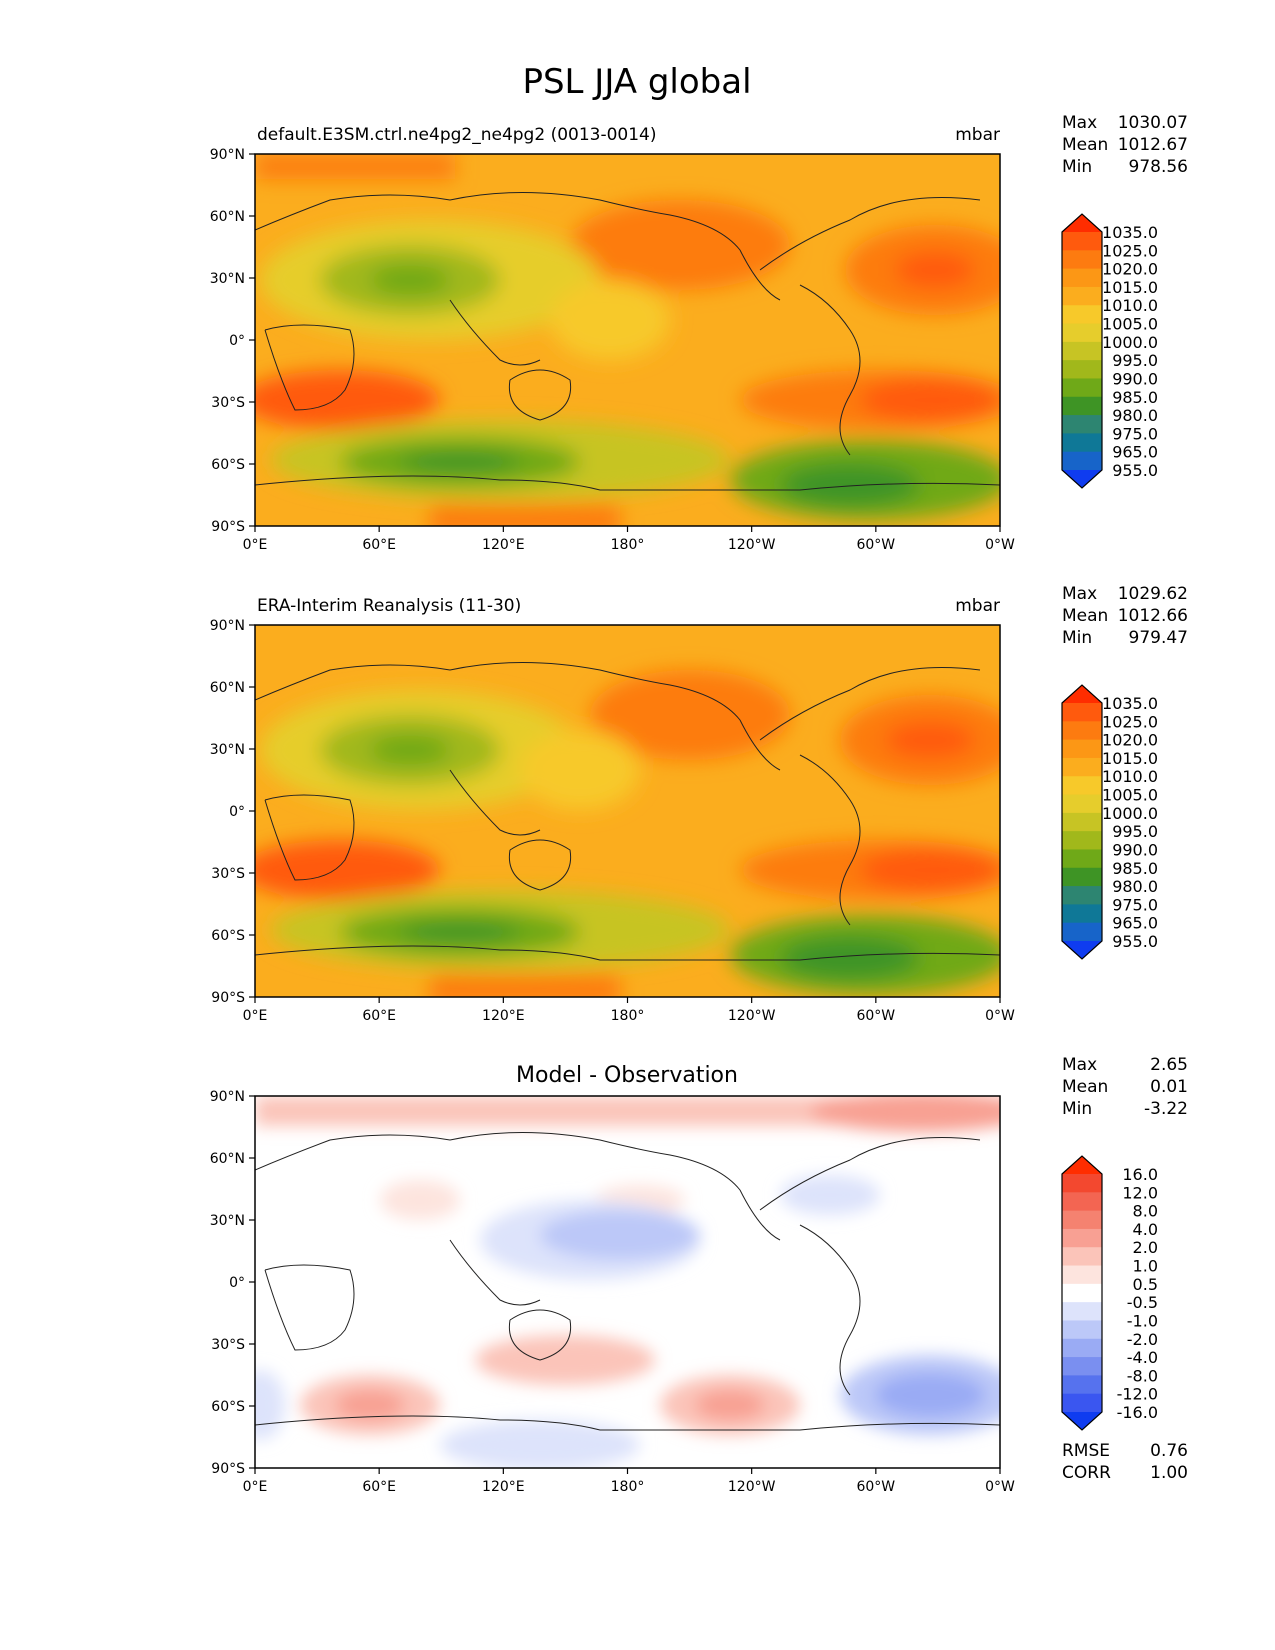 This screenshot has height=1650, width=1275. I want to click on colorbar-label: 975.0, so click(1135, 433).